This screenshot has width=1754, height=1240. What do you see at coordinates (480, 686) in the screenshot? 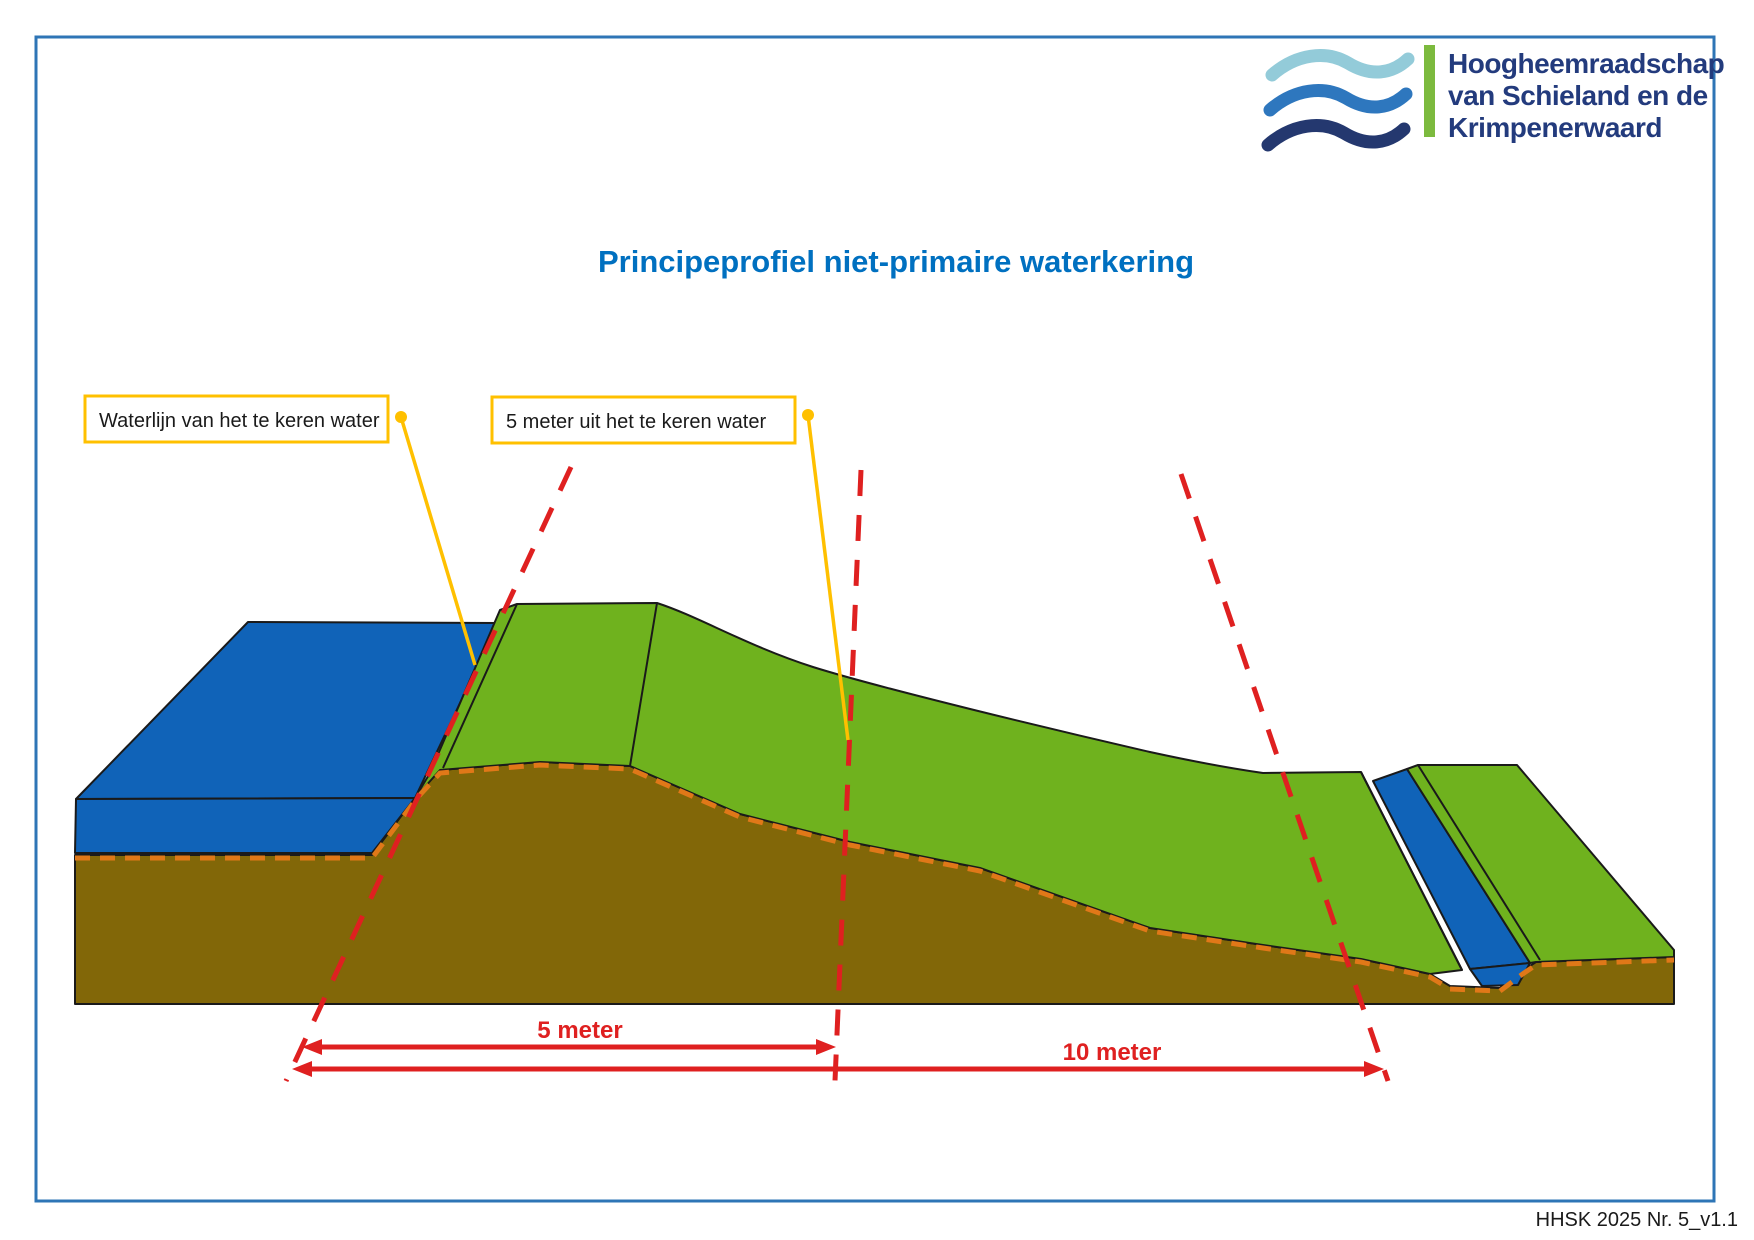
I see `dike-inner-slope-edge-line` at bounding box center [480, 686].